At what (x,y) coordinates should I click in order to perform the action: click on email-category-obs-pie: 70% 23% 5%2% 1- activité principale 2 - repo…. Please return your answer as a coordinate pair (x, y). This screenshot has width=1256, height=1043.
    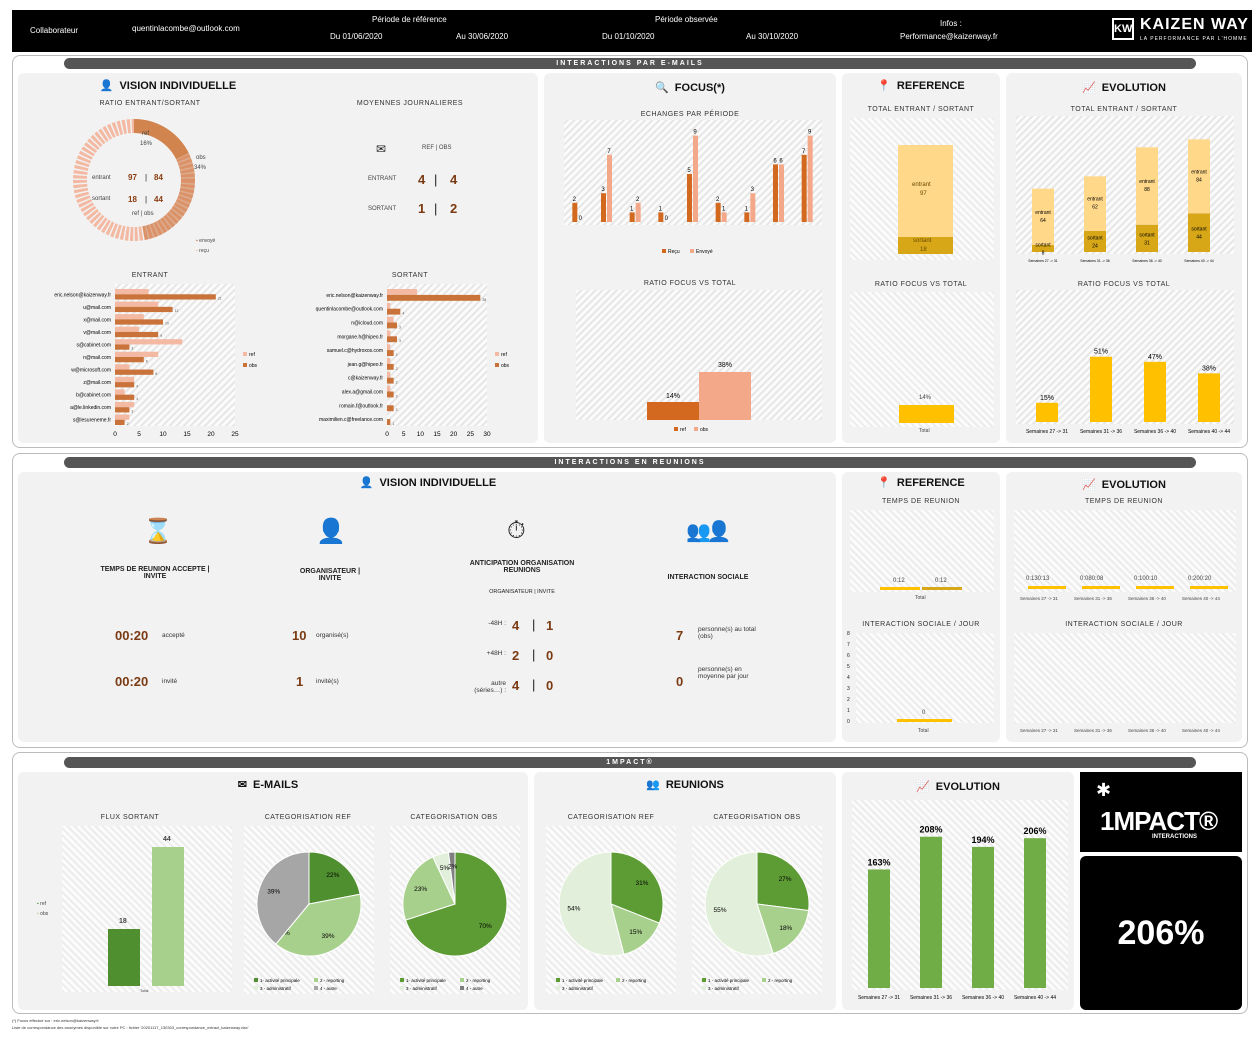
    Looking at the image, I should click on (454, 921).